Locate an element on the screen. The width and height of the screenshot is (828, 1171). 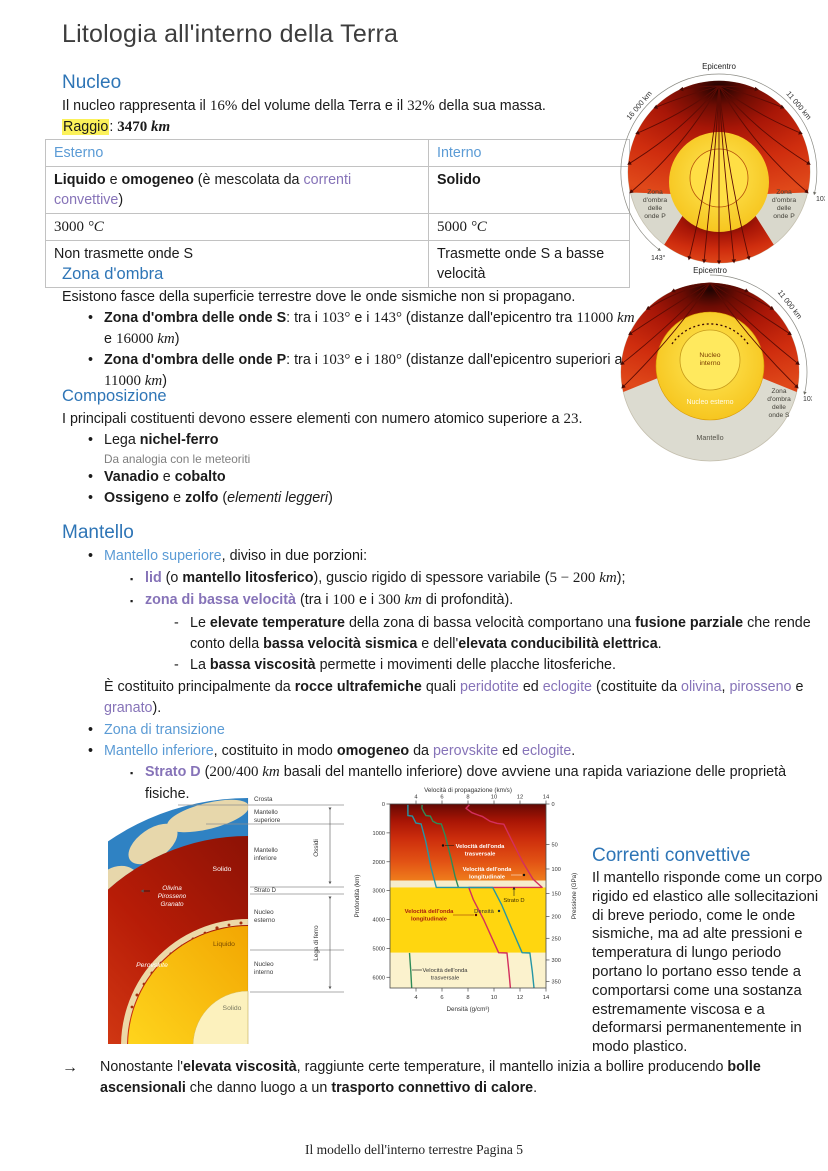
svg-text: delle is located at coordinates (655, 208).